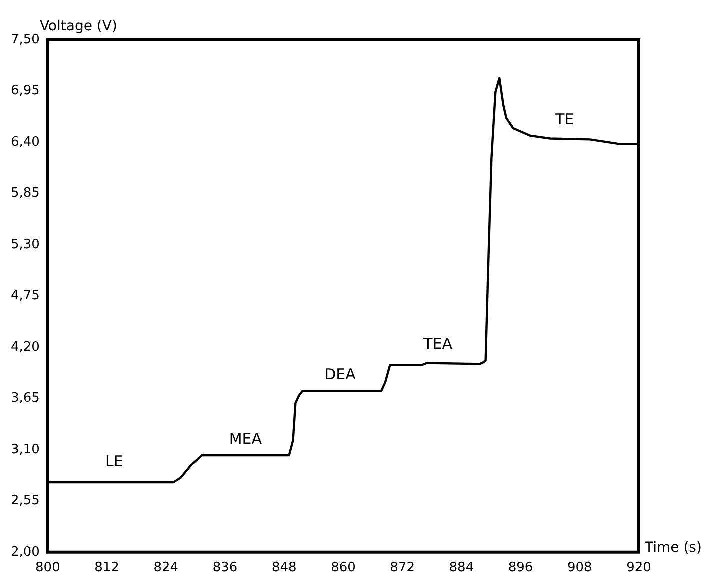 This screenshot has height=587, width=713. I want to click on y-tick-label: 4,20, so click(25, 347).